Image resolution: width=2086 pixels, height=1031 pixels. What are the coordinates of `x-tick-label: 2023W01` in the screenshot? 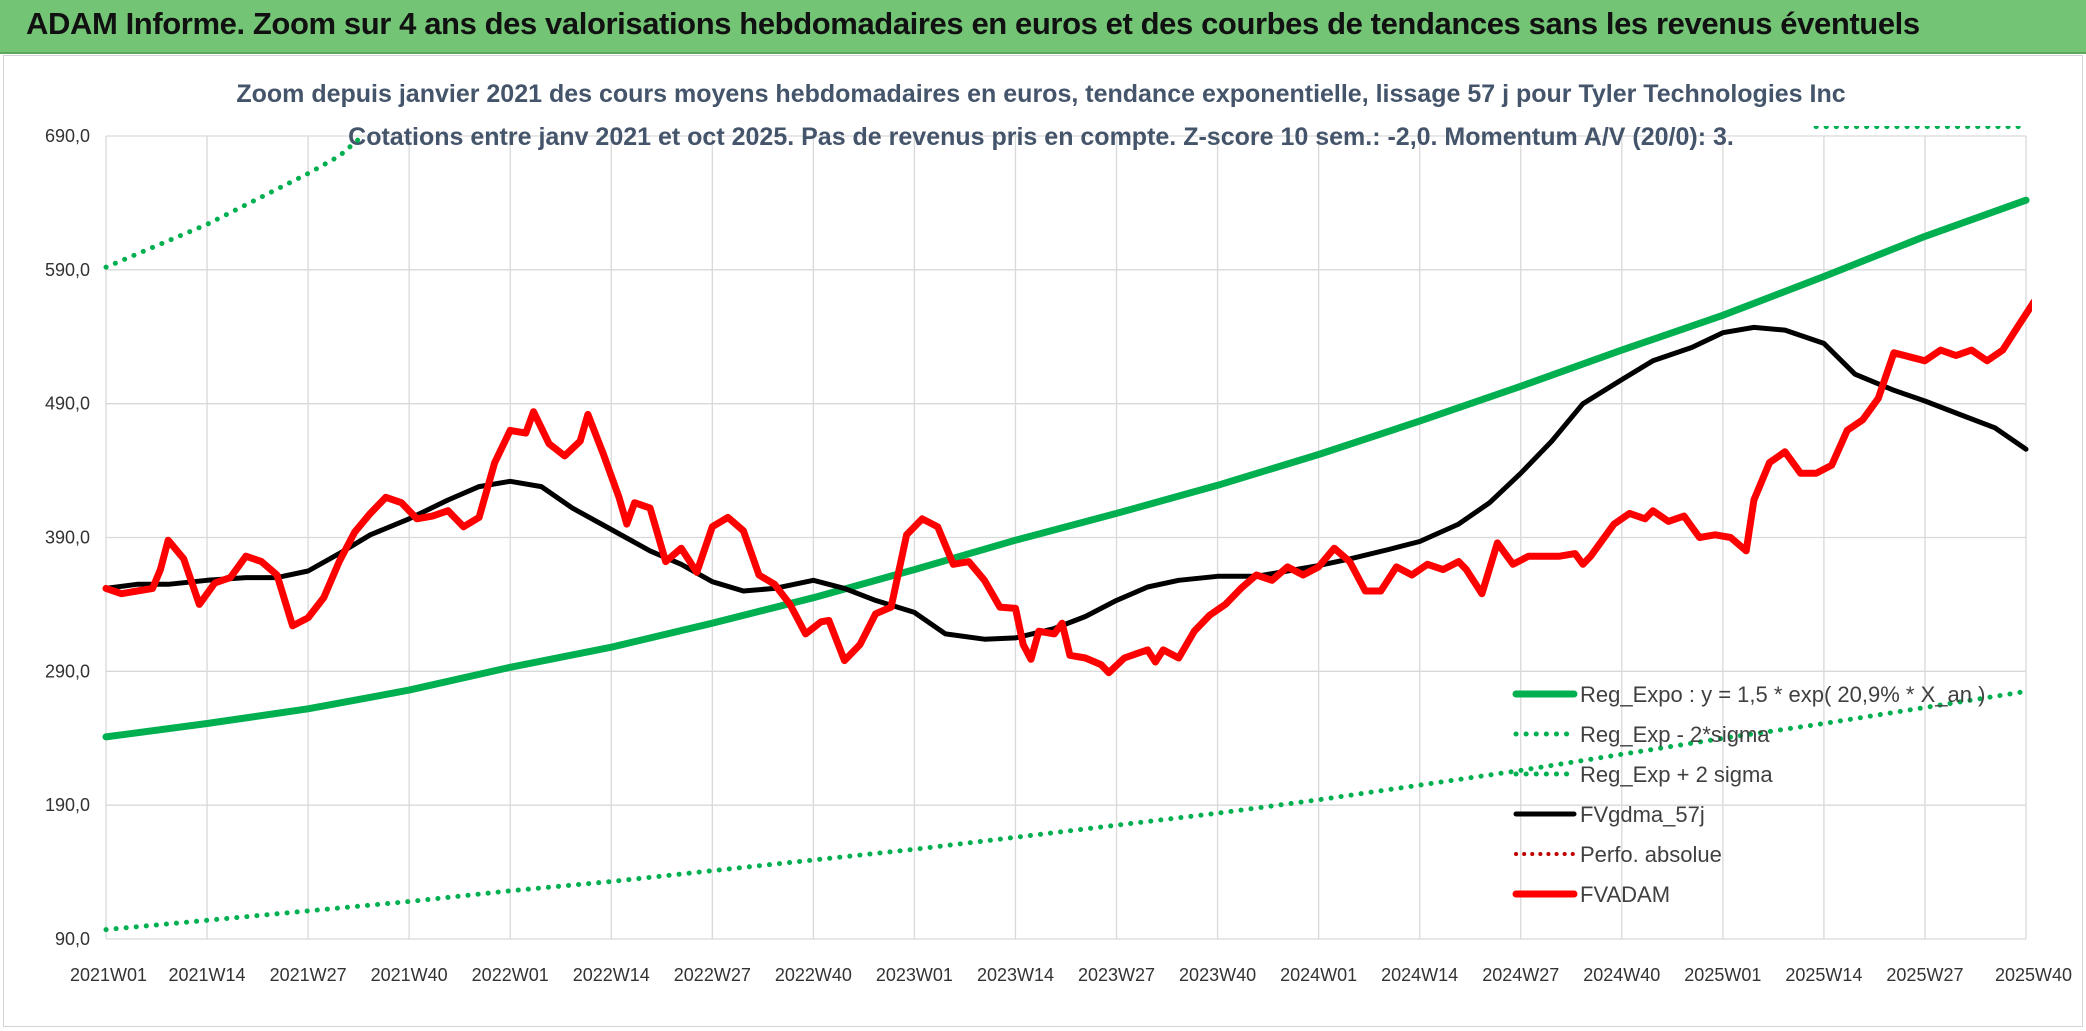 It's located at (914, 975).